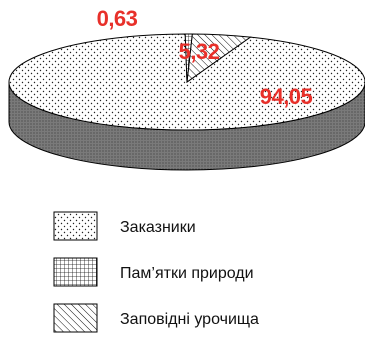  I want to click on data-label: 5,32, so click(199, 51).